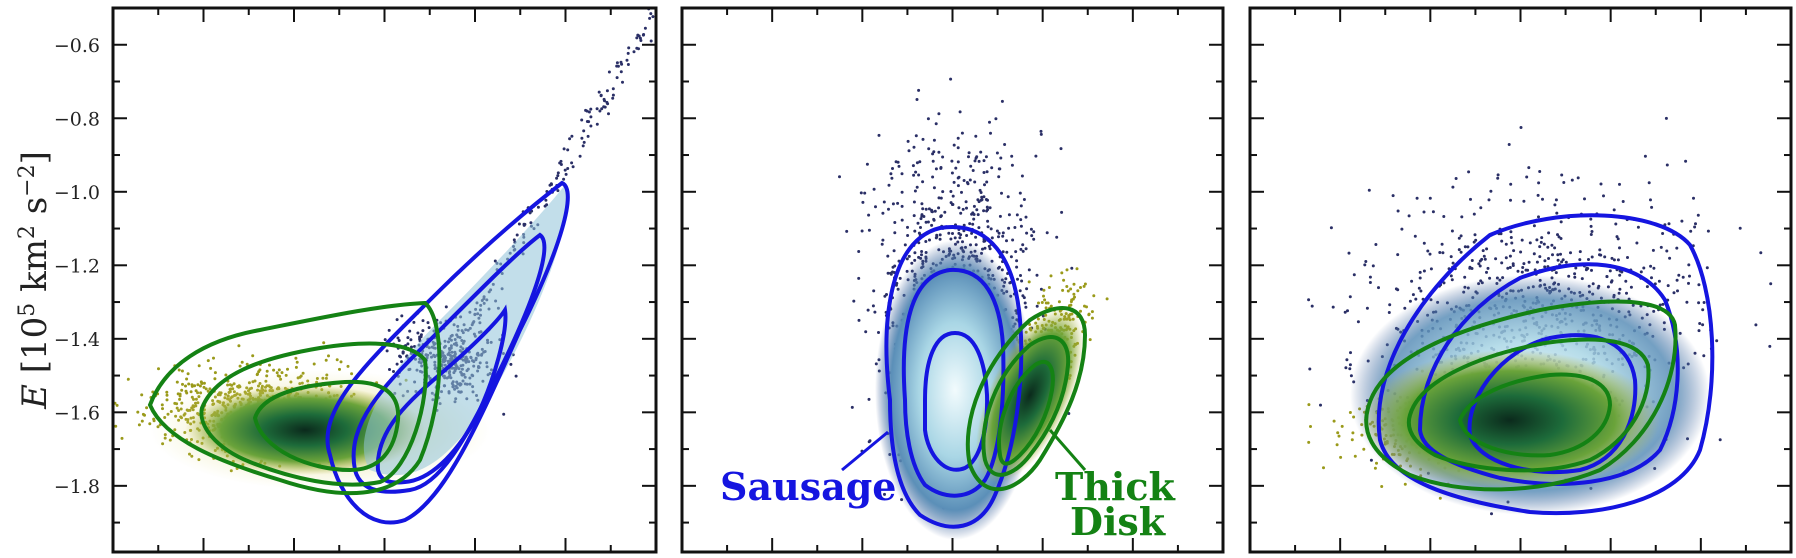 This screenshot has width=1796, height=558. I want to click on panel-1-disk-contour-inner, so click(326, 426).